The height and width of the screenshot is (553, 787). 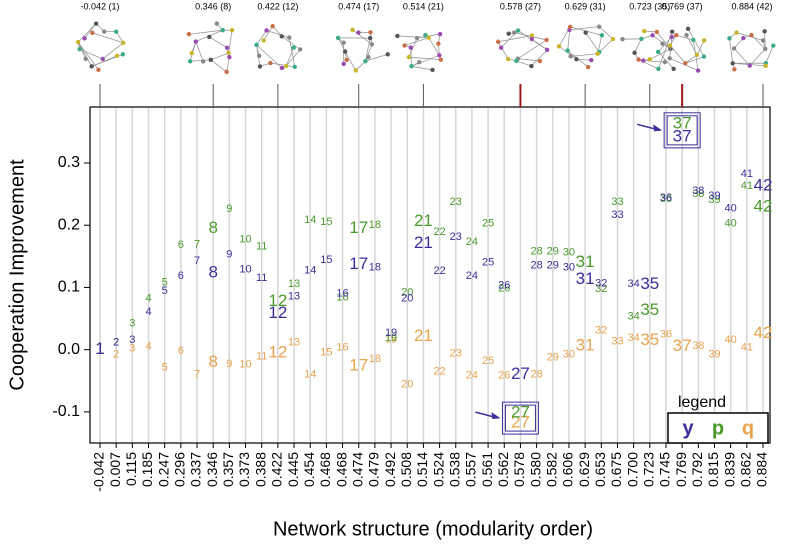 What do you see at coordinates (375, 267) in the screenshot?
I see `point-label: 18` at bounding box center [375, 267].